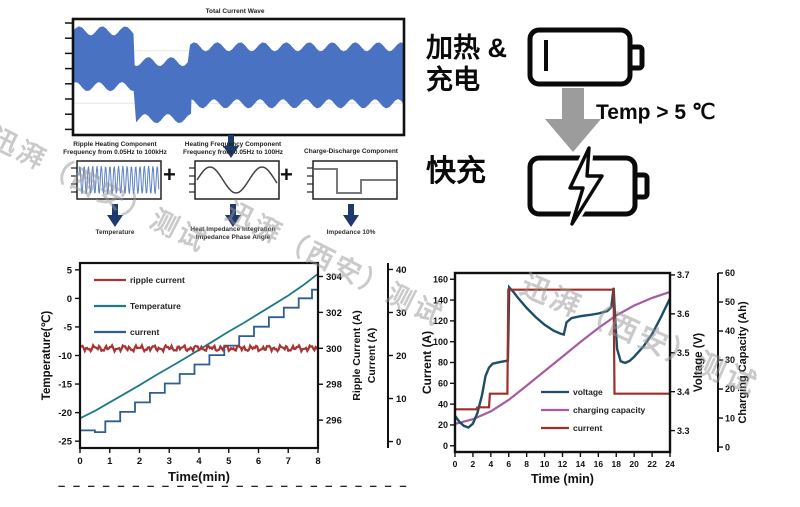 This screenshot has height=507, width=800. What do you see at coordinates (699, 362) in the screenshot?
I see `svg-text: Voltage (V)` at bounding box center [699, 362].